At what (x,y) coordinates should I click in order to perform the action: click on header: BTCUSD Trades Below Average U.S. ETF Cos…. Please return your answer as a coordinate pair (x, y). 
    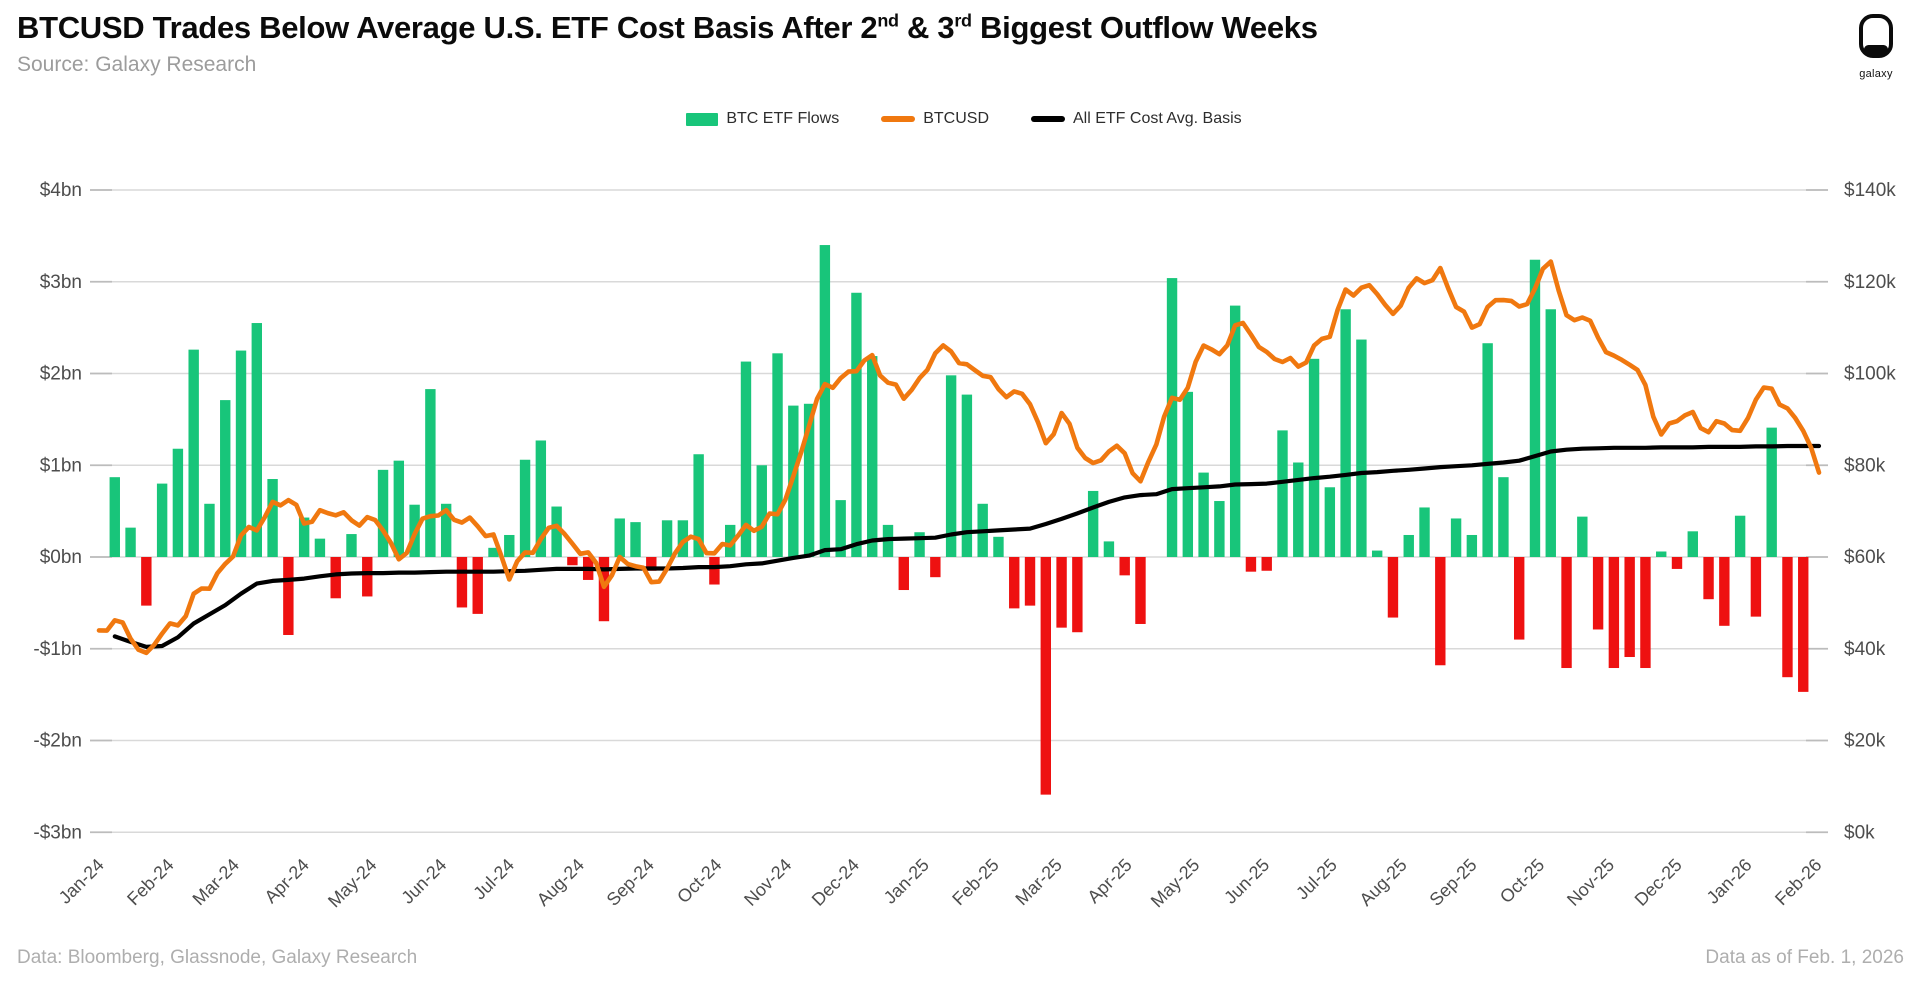
    Looking at the image, I should click on (667, 43).